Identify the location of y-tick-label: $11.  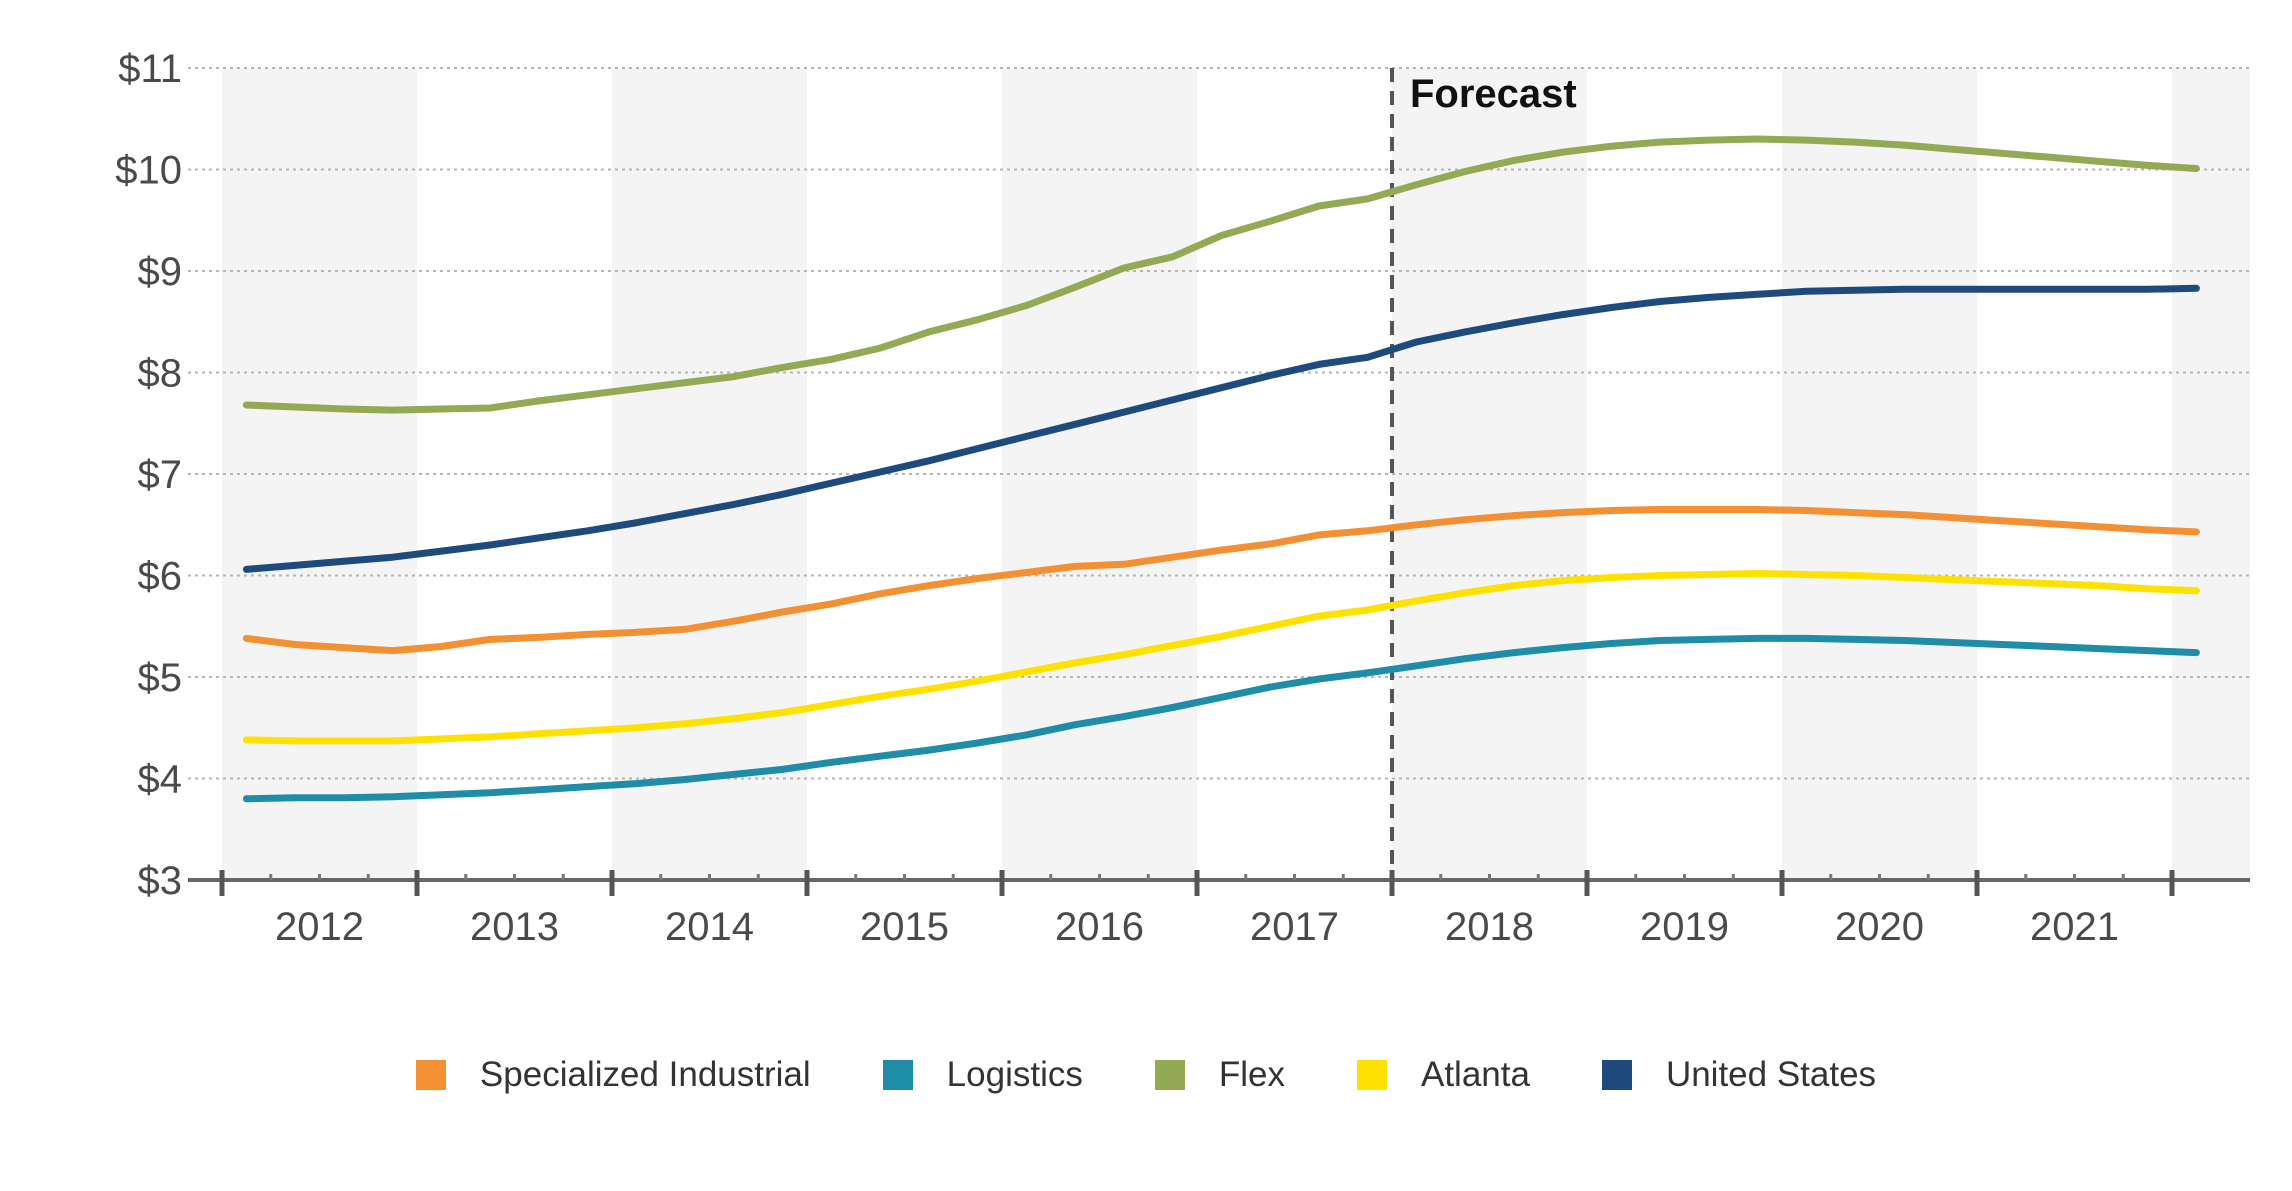
(150, 69).